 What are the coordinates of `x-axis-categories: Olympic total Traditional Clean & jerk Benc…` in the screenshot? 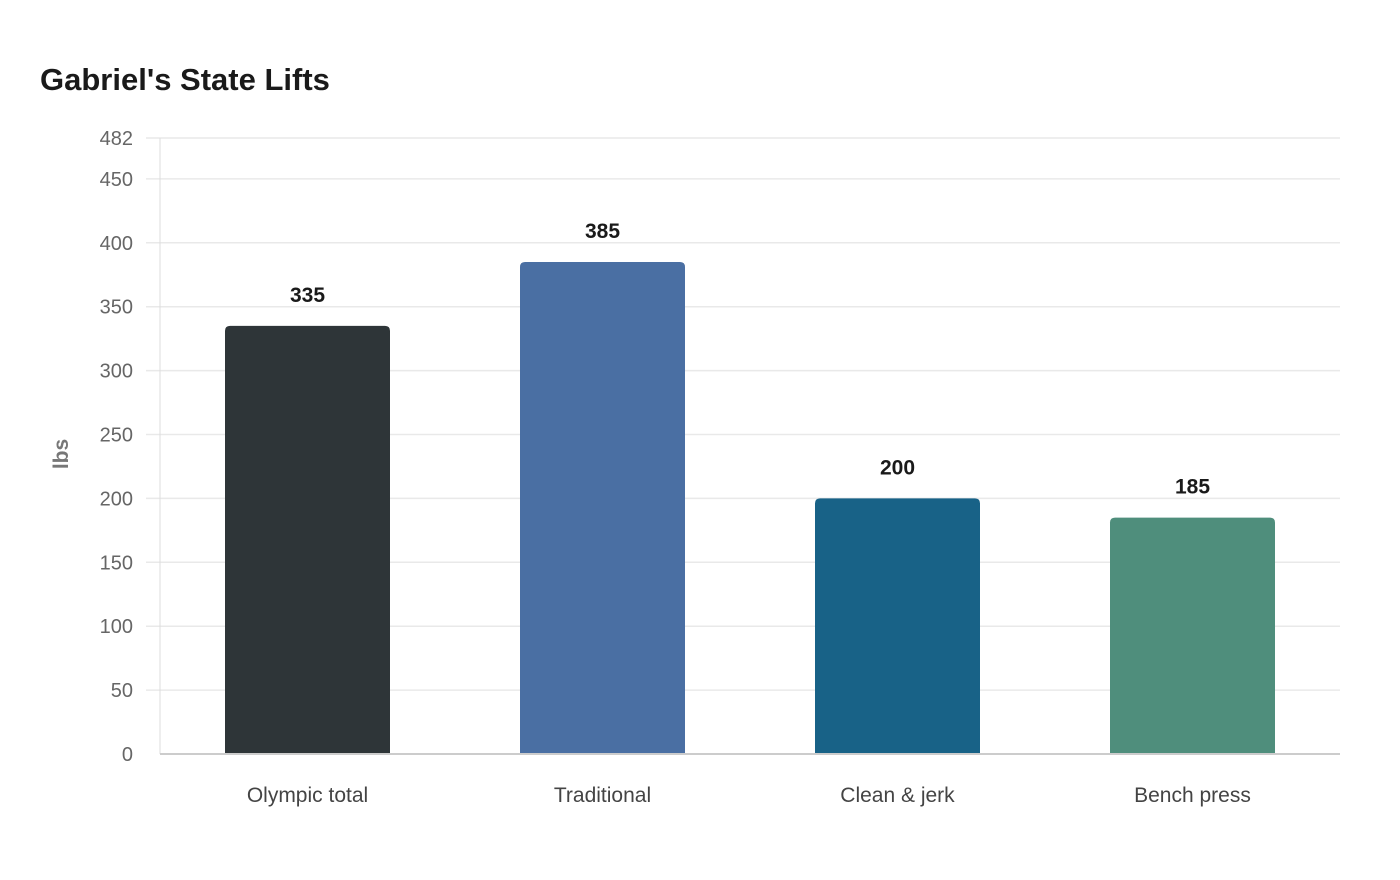 It's located at (749, 795).